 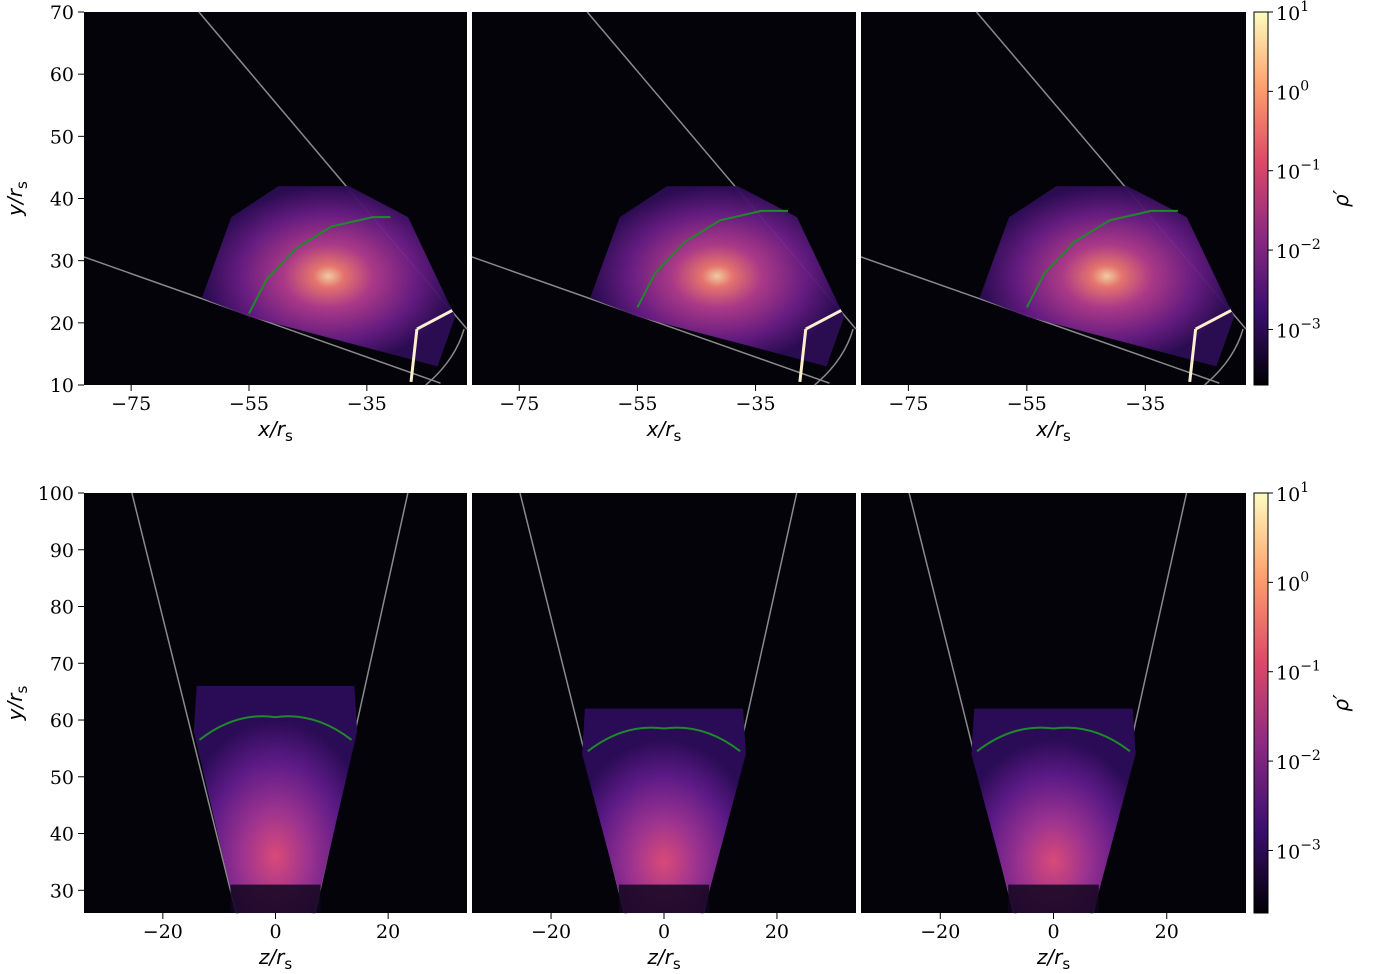 I want to click on y-tick-label: 90, so click(x=62, y=551).